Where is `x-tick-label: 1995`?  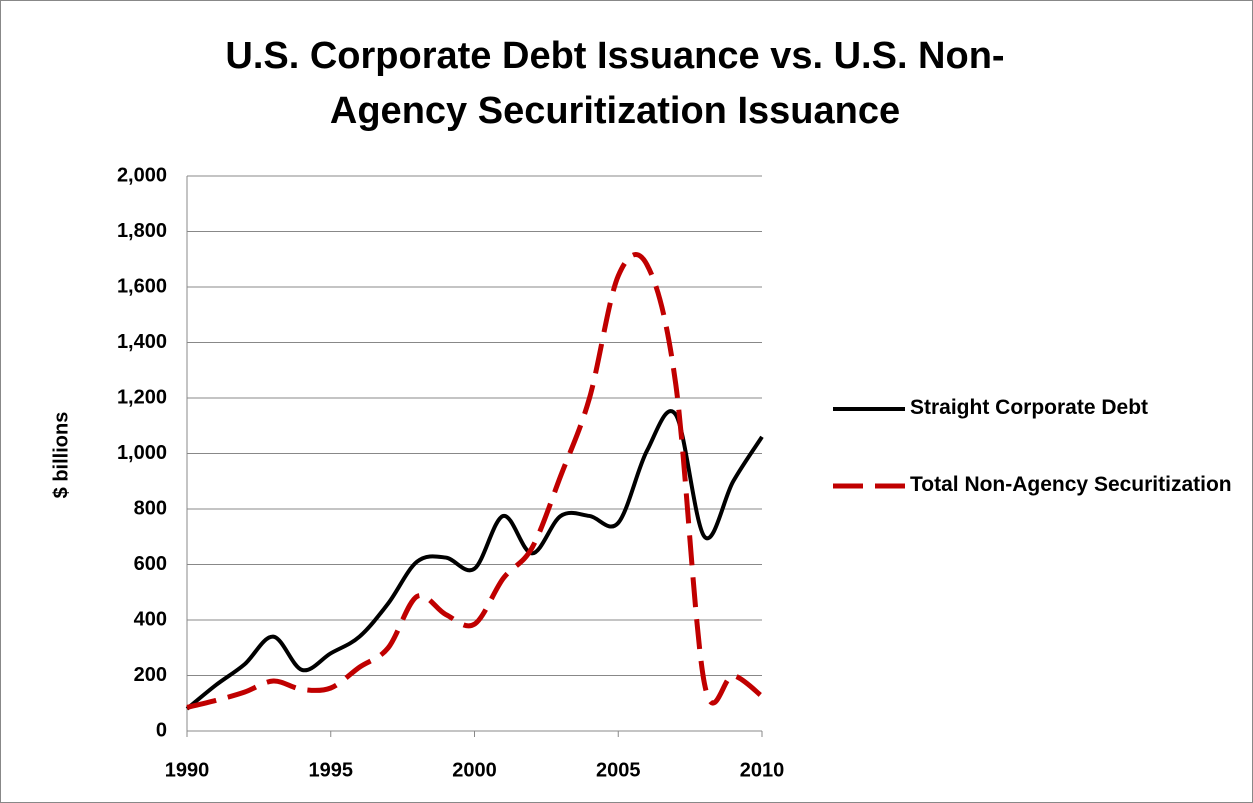 x-tick-label: 1995 is located at coordinates (331, 770).